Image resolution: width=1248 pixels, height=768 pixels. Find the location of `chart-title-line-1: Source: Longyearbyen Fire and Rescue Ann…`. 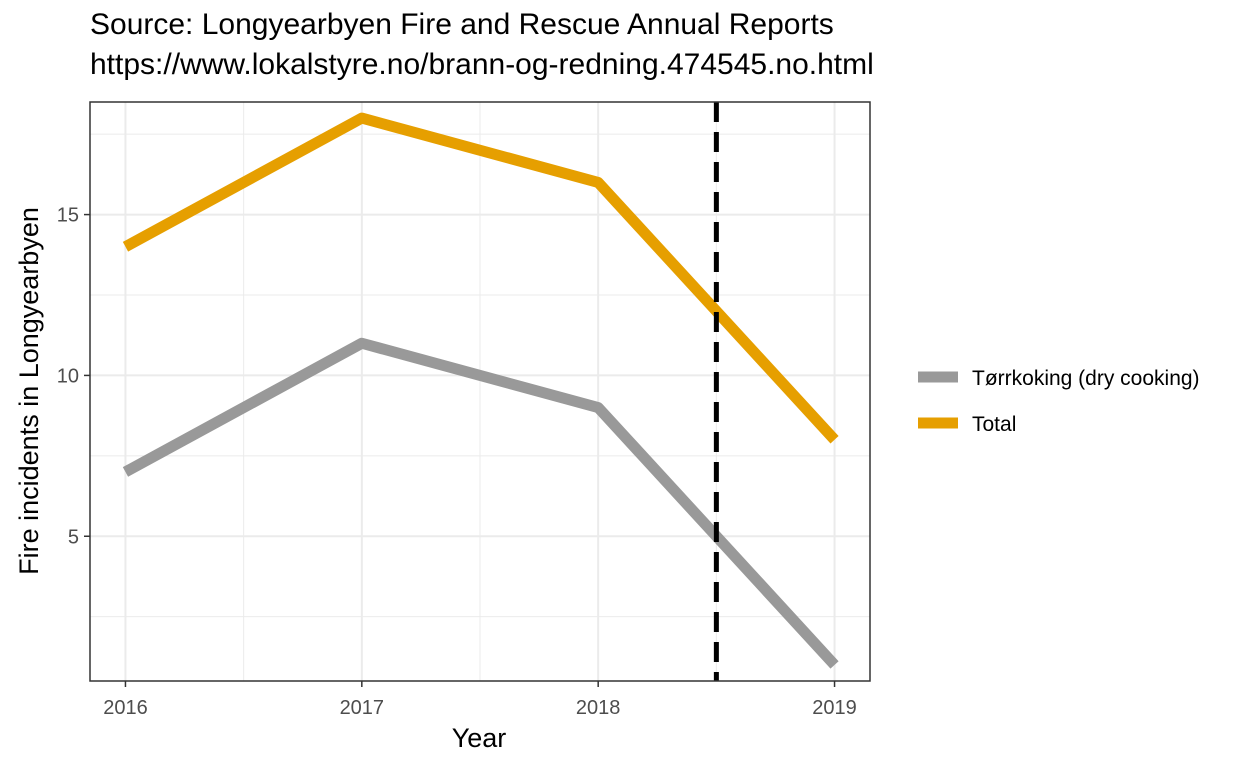

chart-title-line-1: Source: Longyearbyen Fire and Rescue Ann… is located at coordinates (462, 24).